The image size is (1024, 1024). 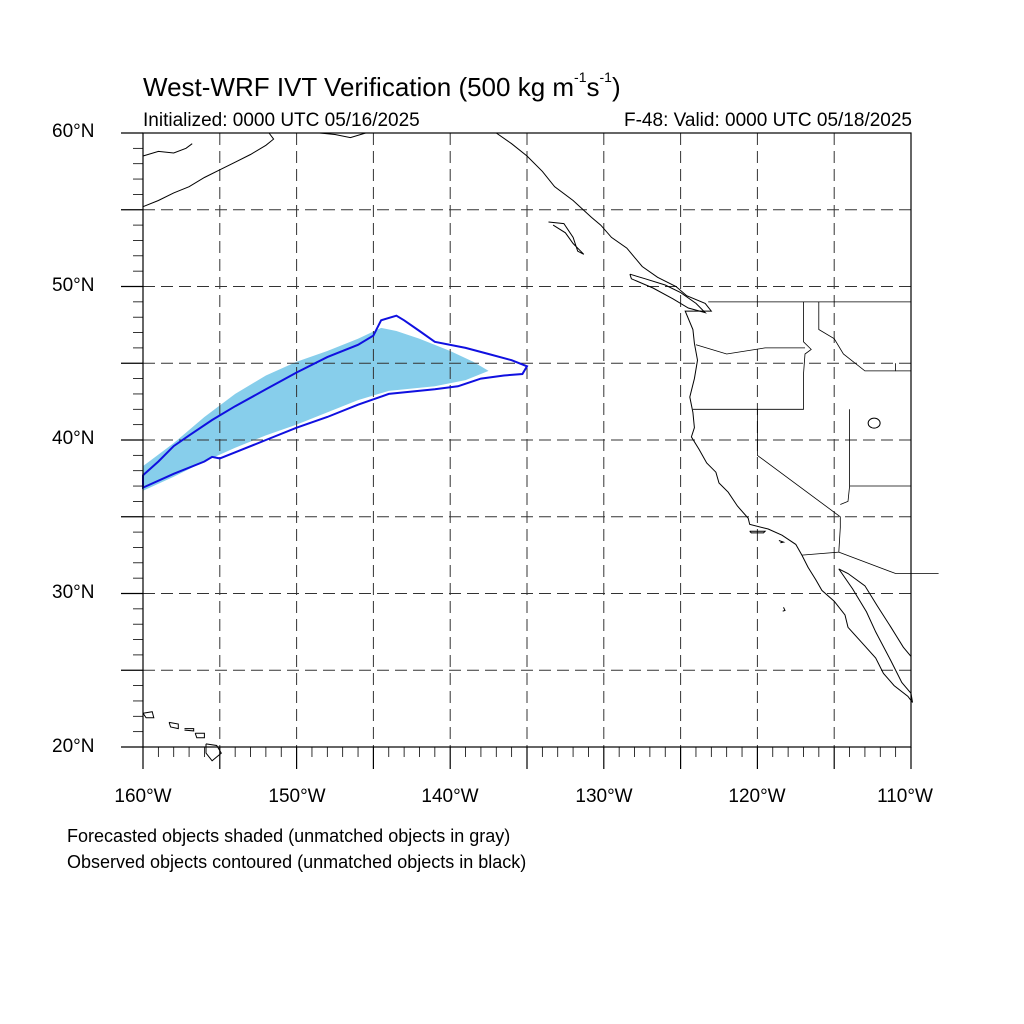 What do you see at coordinates (450, 796) in the screenshot?
I see `lon-label-140w: 140°W` at bounding box center [450, 796].